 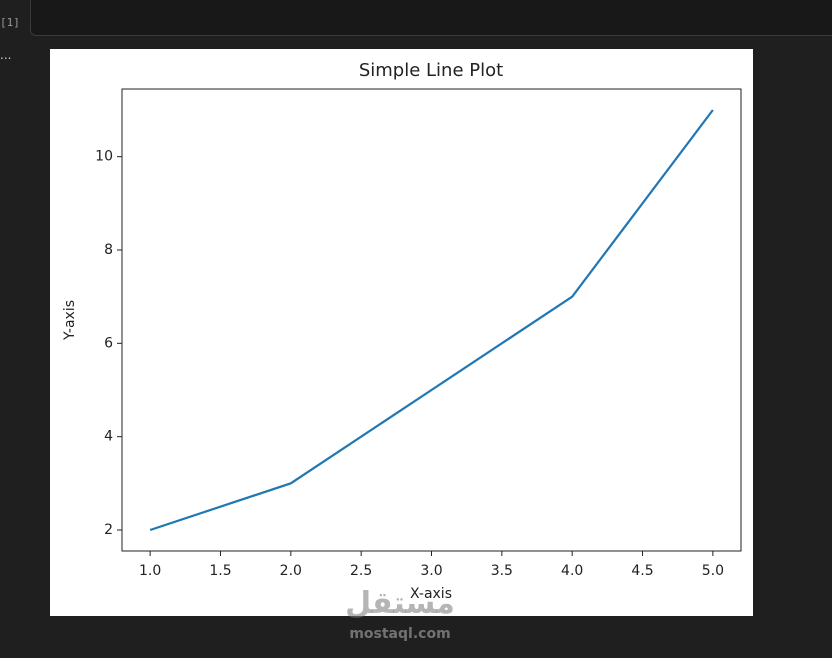 I want to click on y-tick-label: 10, so click(x=104, y=157).